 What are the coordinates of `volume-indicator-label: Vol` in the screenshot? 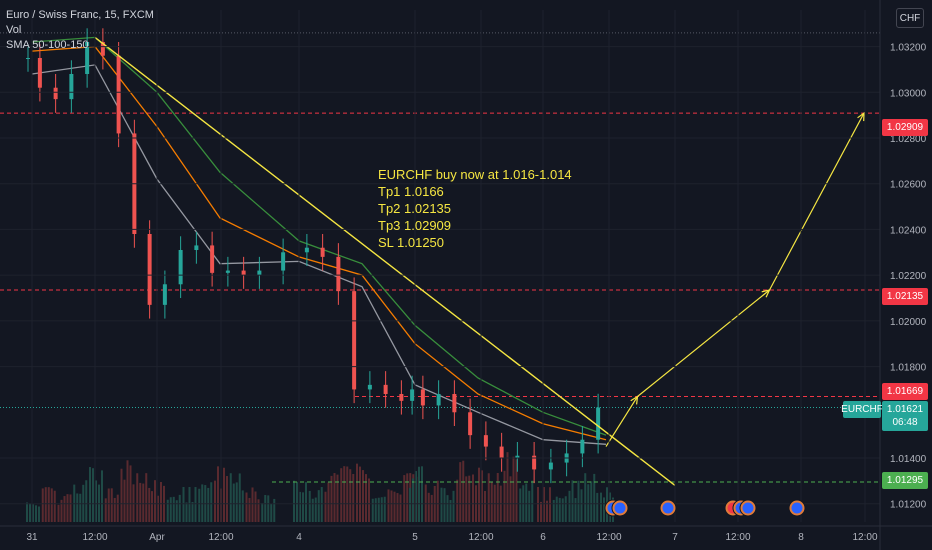 It's located at (14, 30).